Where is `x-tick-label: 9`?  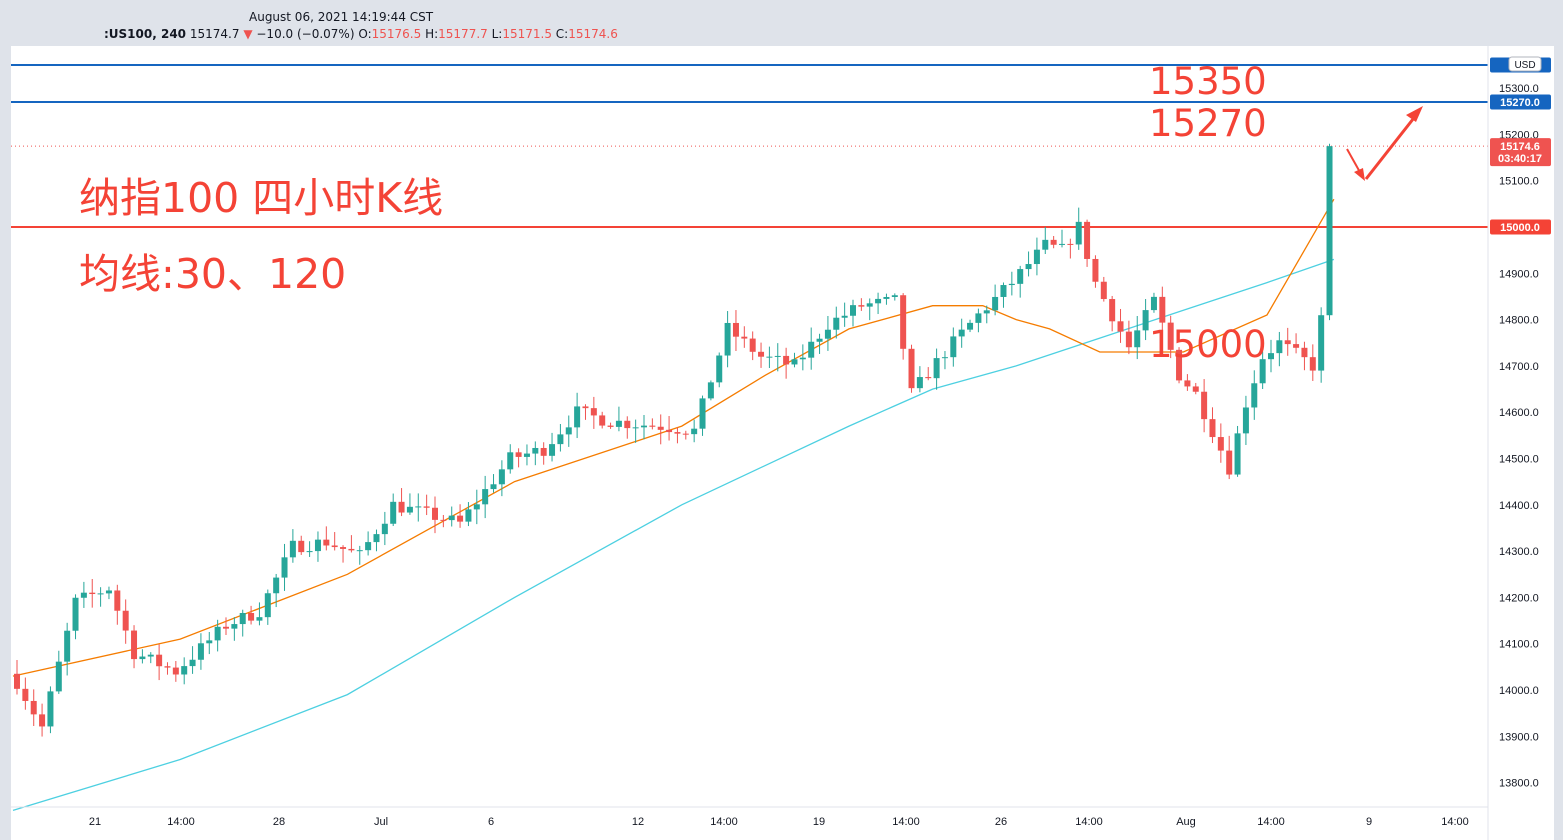 x-tick-label: 9 is located at coordinates (1369, 822).